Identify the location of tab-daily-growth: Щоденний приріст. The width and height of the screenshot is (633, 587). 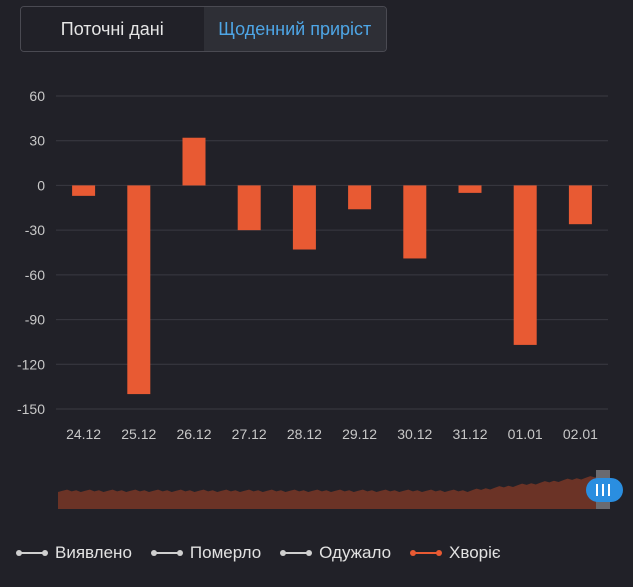
(294, 29).